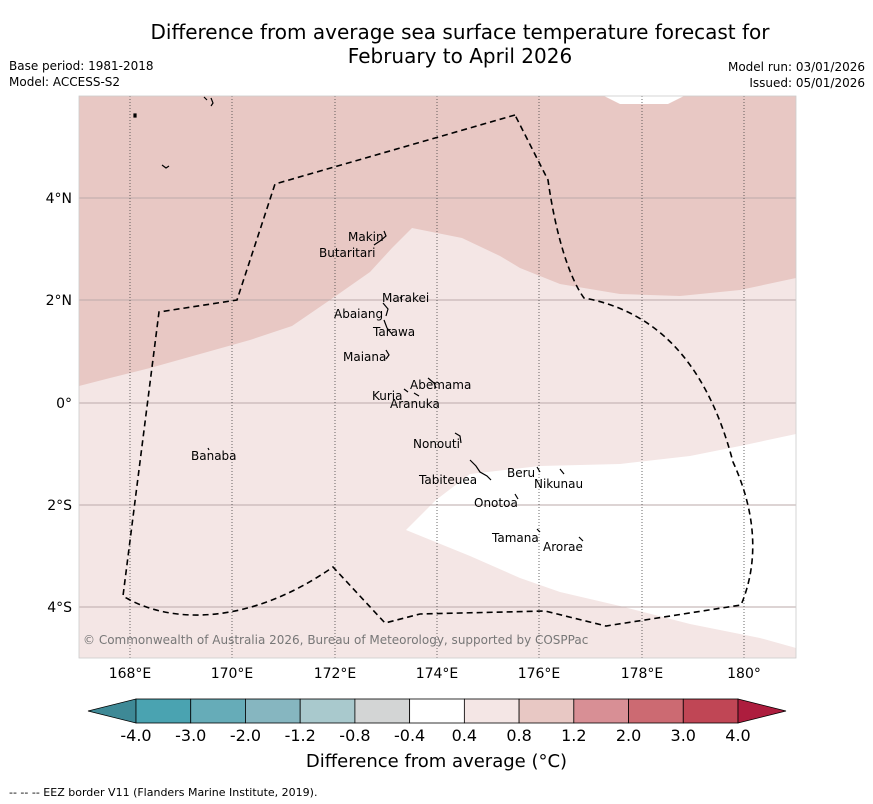 The height and width of the screenshot is (804, 873). Describe the element at coordinates (59, 506) in the screenshot. I see `lat-tick-label: 2°S` at that location.